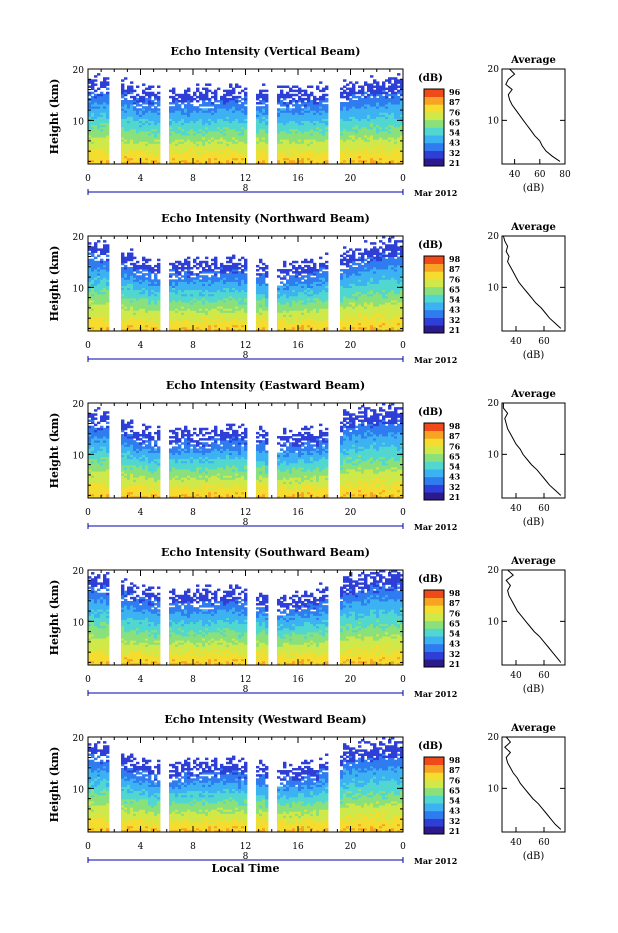 The image size is (618, 933). What do you see at coordinates (246, 189) in the screenshot?
I see `day-label: 8` at bounding box center [246, 189].